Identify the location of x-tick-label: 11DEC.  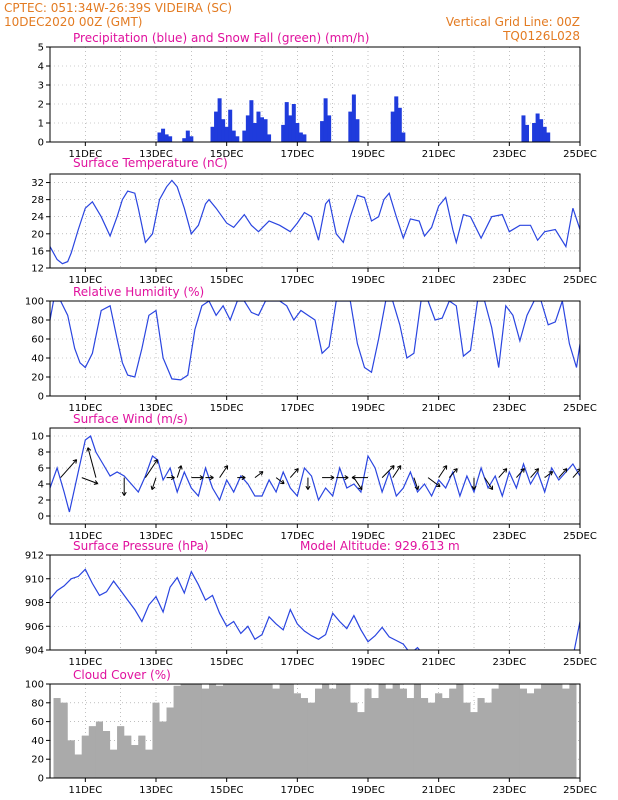
(85, 280).